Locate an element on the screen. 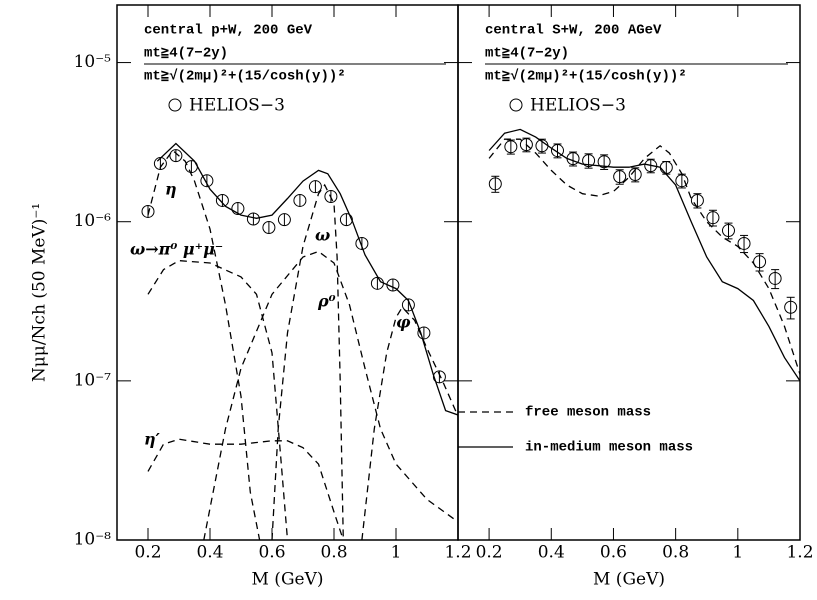  curve-label: ρ⁰ is located at coordinates (326, 301).